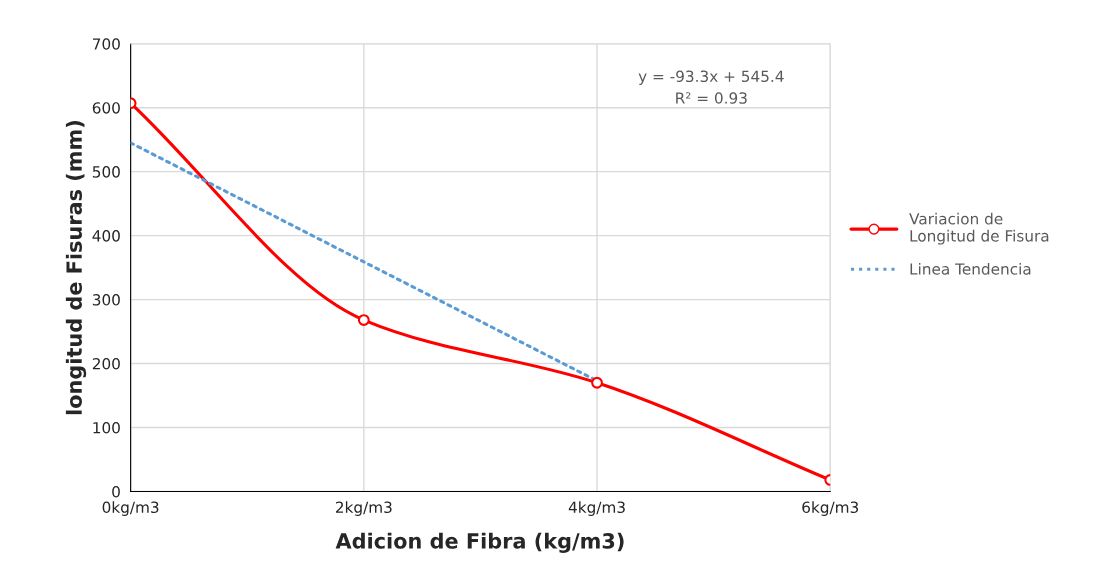 This screenshot has width=1107, height=583. What do you see at coordinates (106, 44) in the screenshot?
I see `y-tick-label: 700` at bounding box center [106, 44].